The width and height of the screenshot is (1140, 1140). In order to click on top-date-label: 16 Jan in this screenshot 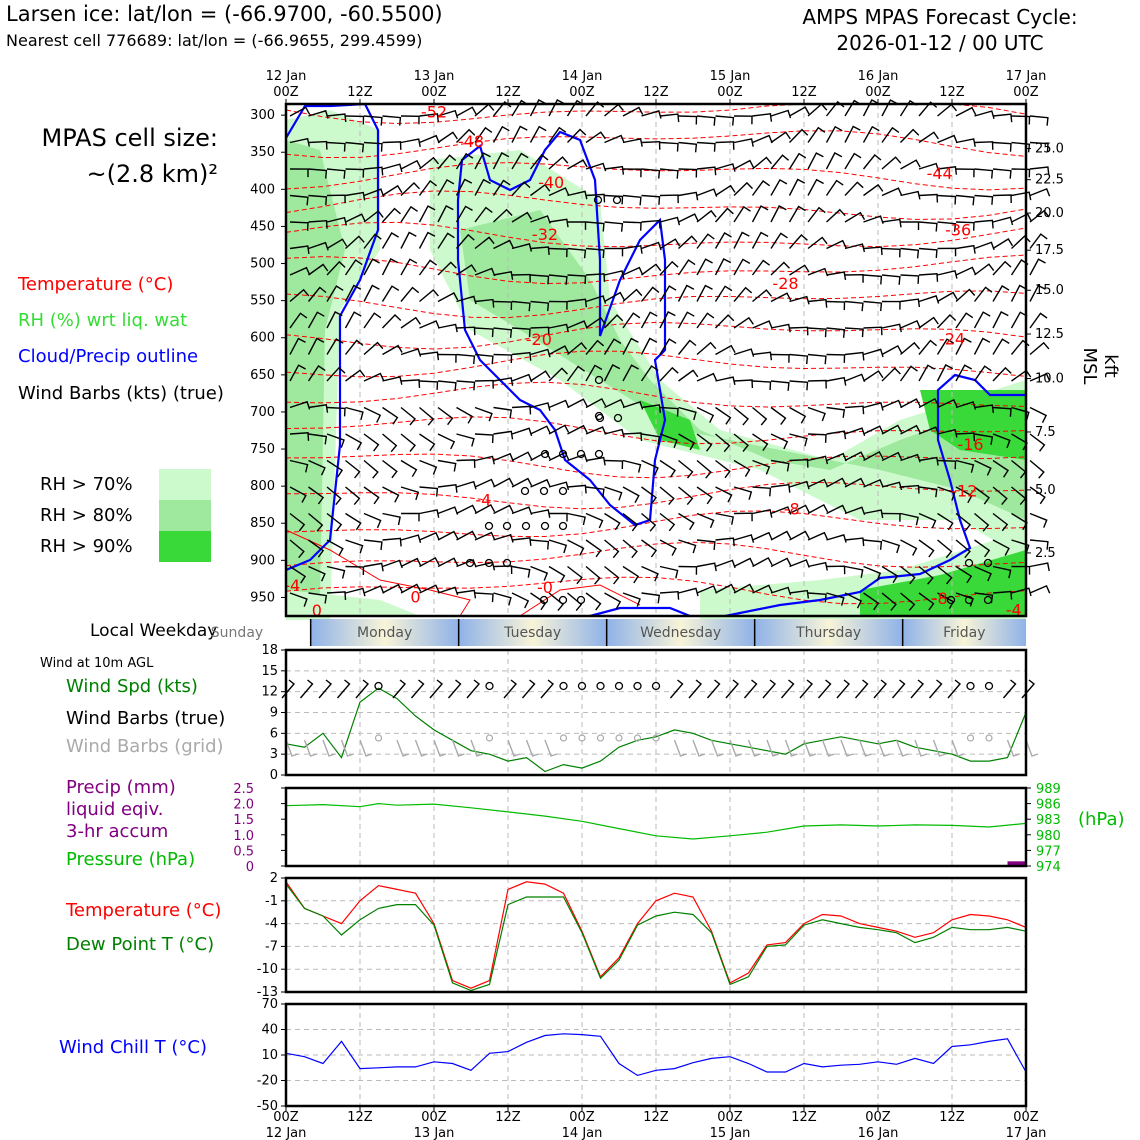, I will do `click(878, 76)`.